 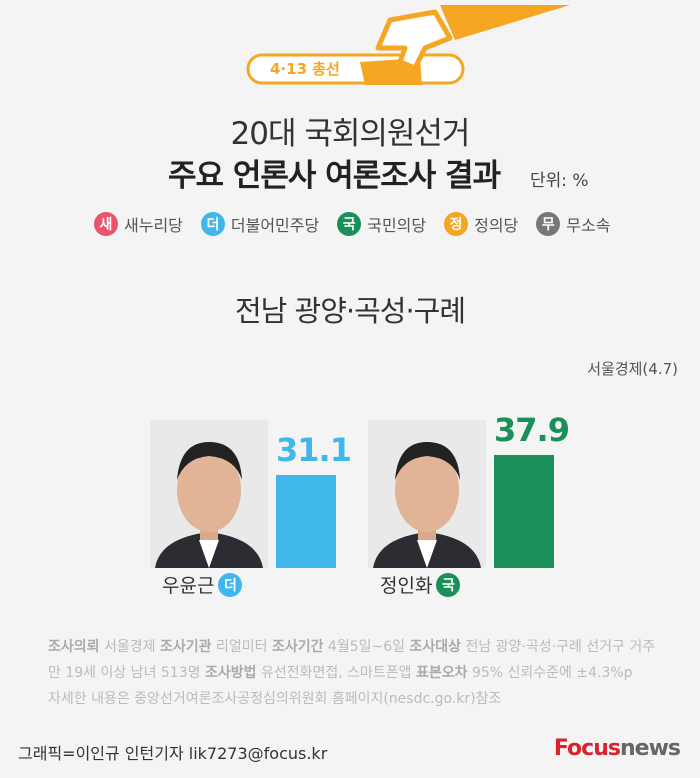 What do you see at coordinates (350, 134) in the screenshot?
I see `title-line1: 20대 국회의원선거` at bounding box center [350, 134].